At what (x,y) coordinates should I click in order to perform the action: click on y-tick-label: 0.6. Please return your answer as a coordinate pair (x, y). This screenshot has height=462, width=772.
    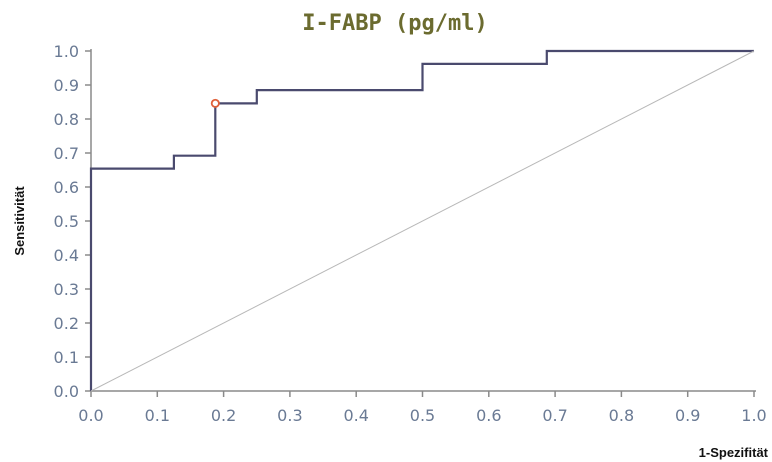
    Looking at the image, I should click on (66, 187).